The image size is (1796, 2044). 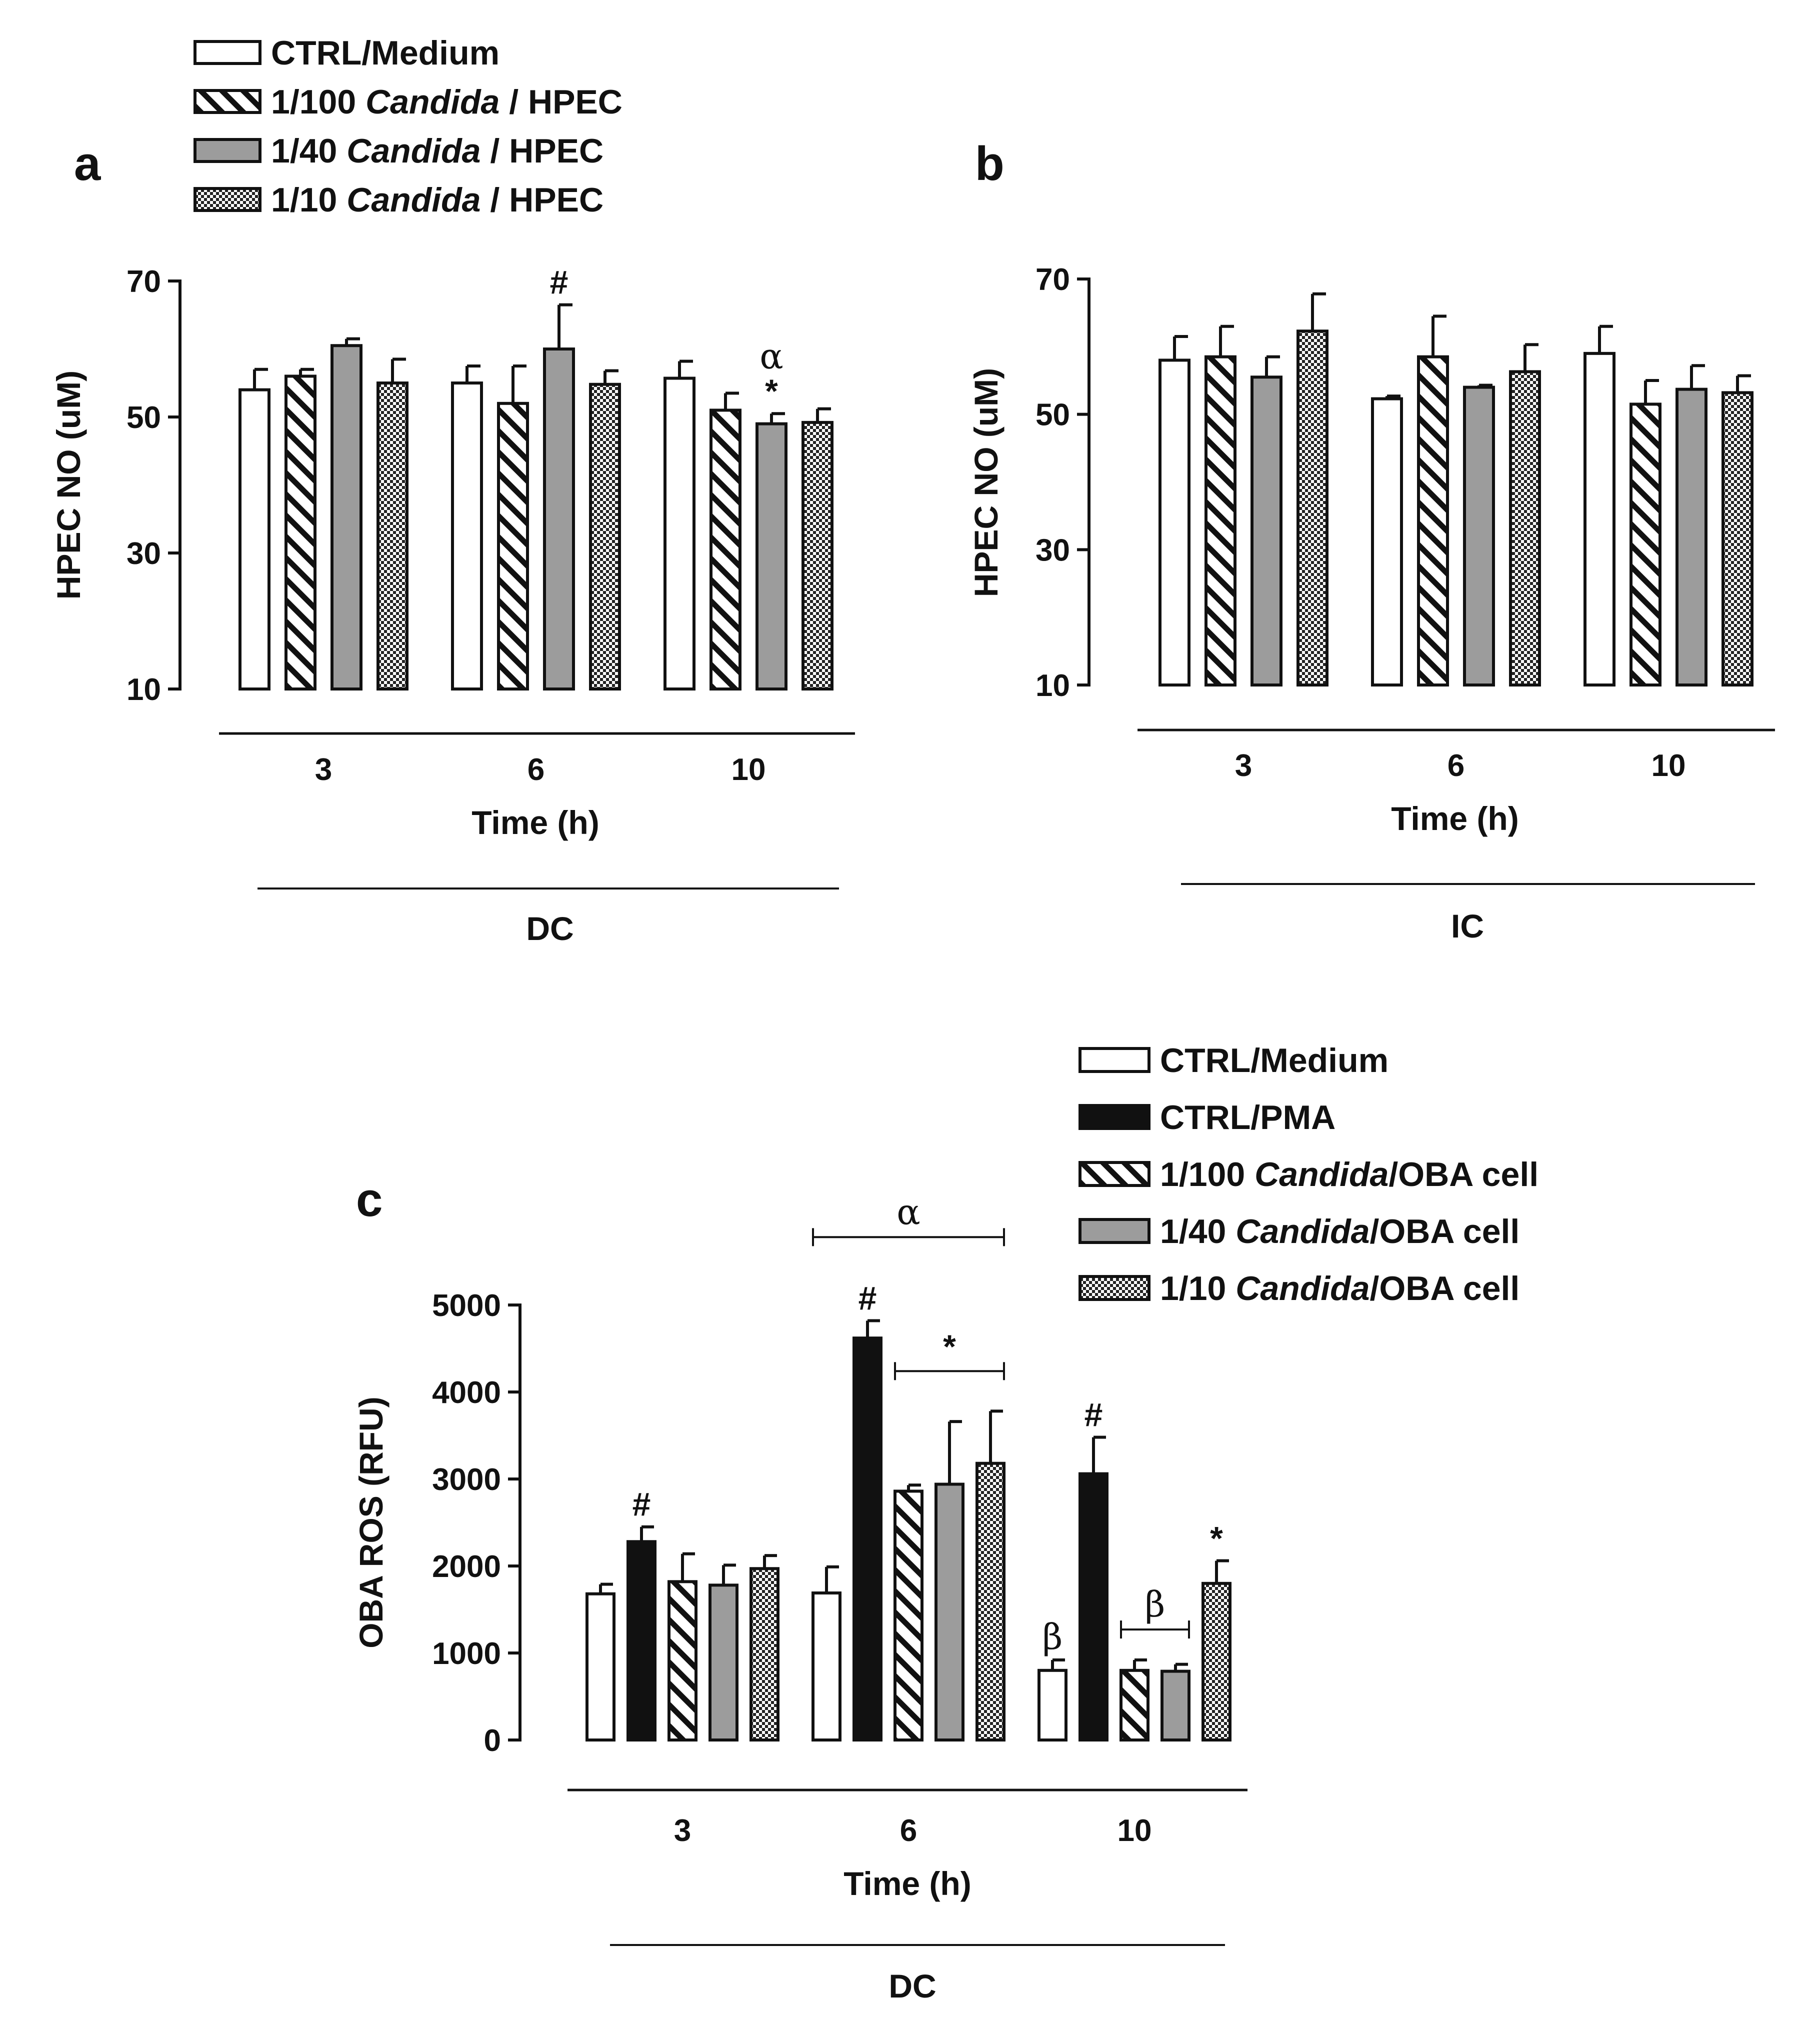 I want to click on legend-label-part: CTRL/PMA, so click(x=1248, y=1117).